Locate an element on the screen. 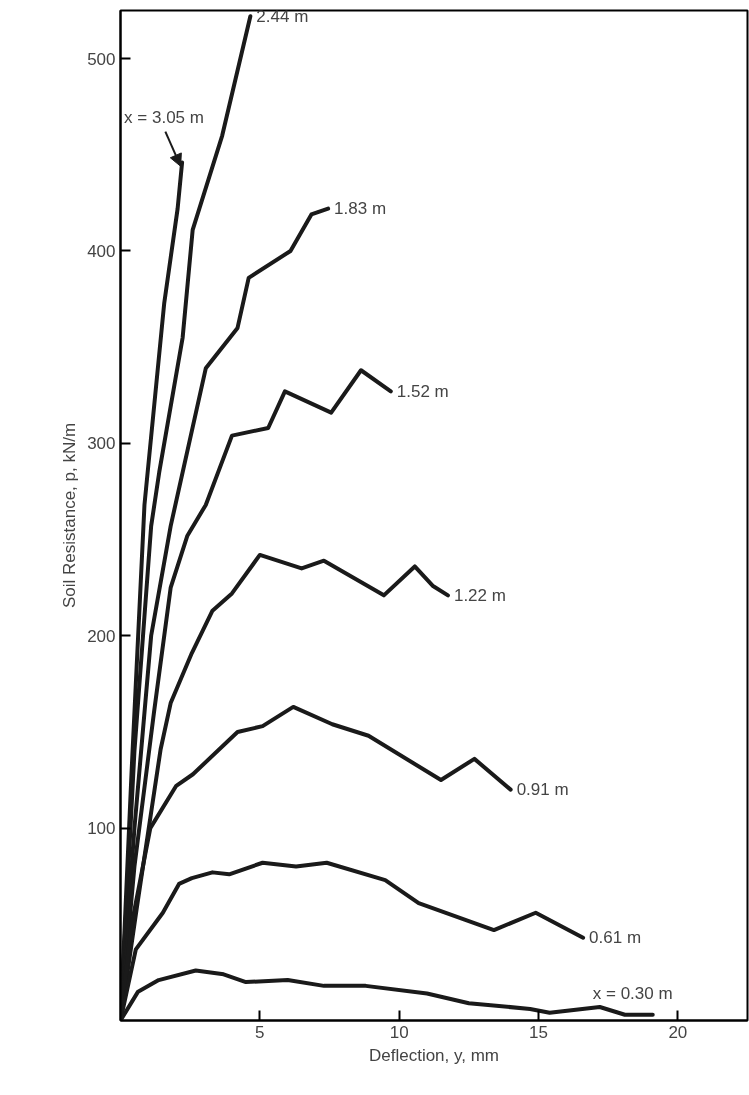 The height and width of the screenshot is (1095, 749). y-tick-label: 400 is located at coordinates (101, 251).